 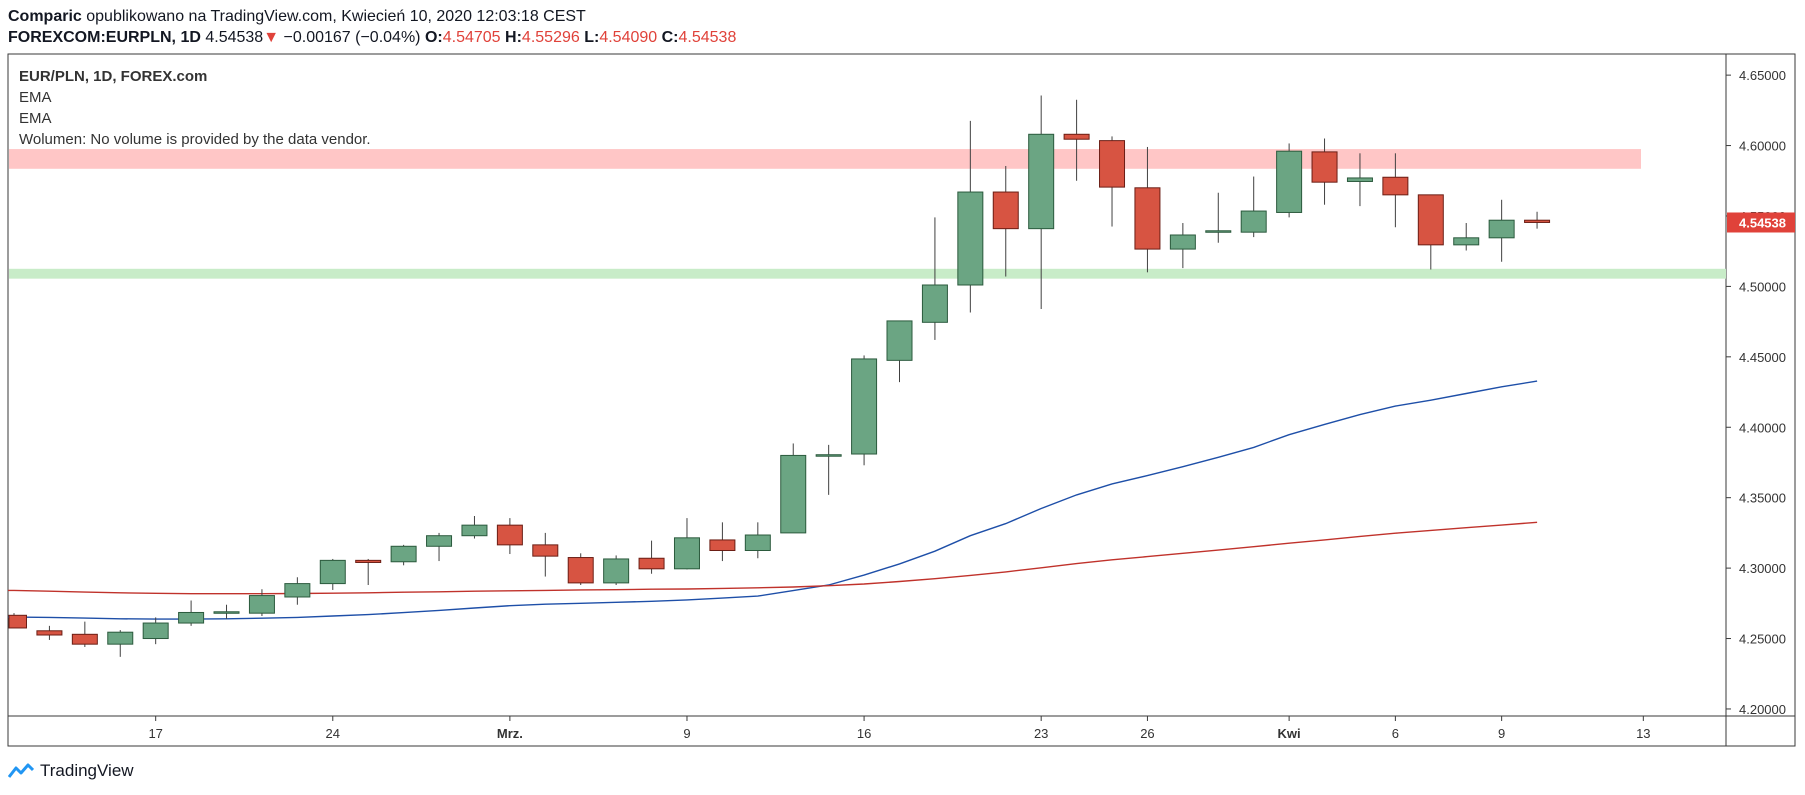 I want to click on legend-ema-slow: EMA, so click(x=35, y=118).